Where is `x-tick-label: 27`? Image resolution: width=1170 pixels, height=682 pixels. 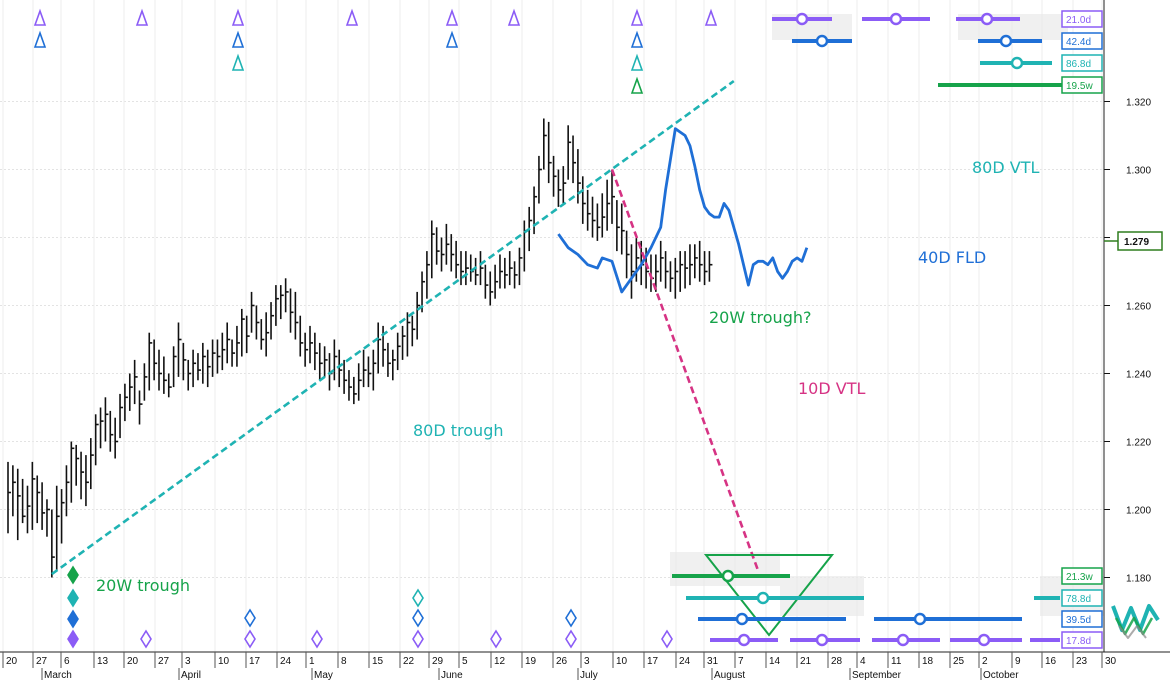
x-tick-label: 27 is located at coordinates (42, 661).